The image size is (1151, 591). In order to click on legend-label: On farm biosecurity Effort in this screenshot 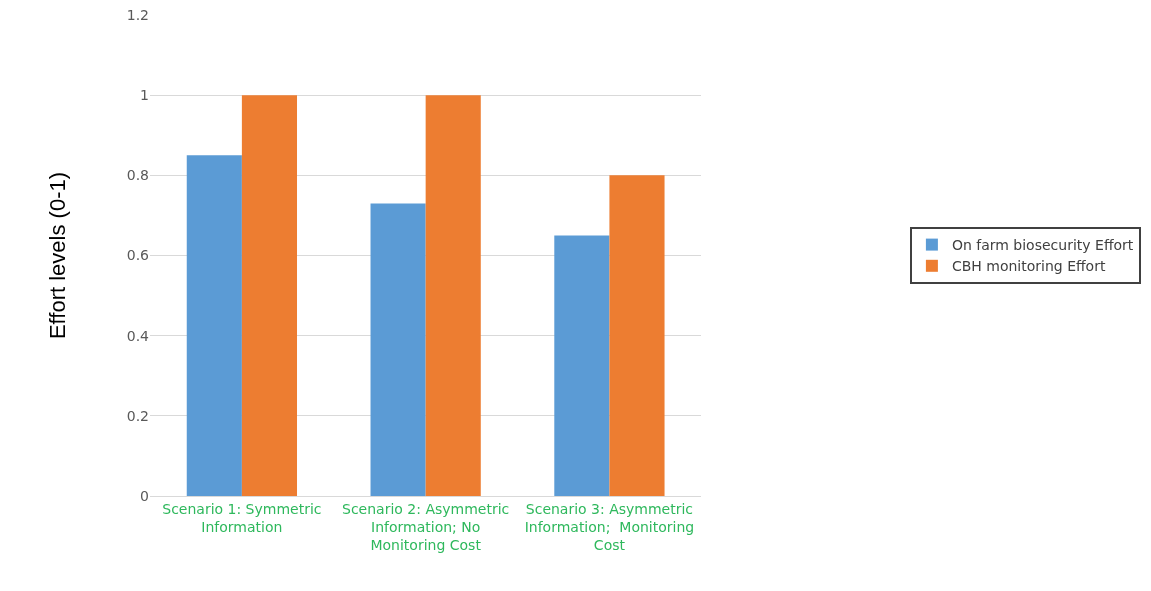, I will do `click(1042, 245)`.